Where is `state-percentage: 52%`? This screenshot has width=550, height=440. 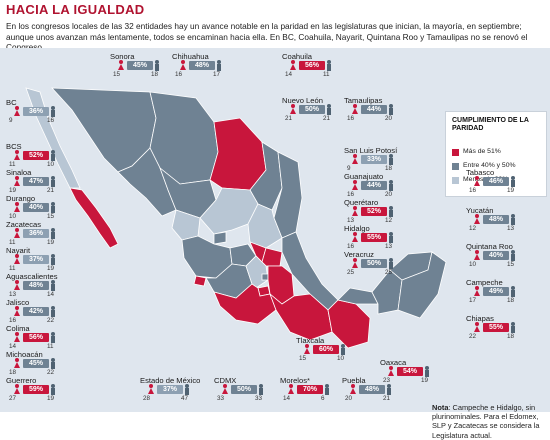
state-percentage: 52% is located at coordinates (36, 155).